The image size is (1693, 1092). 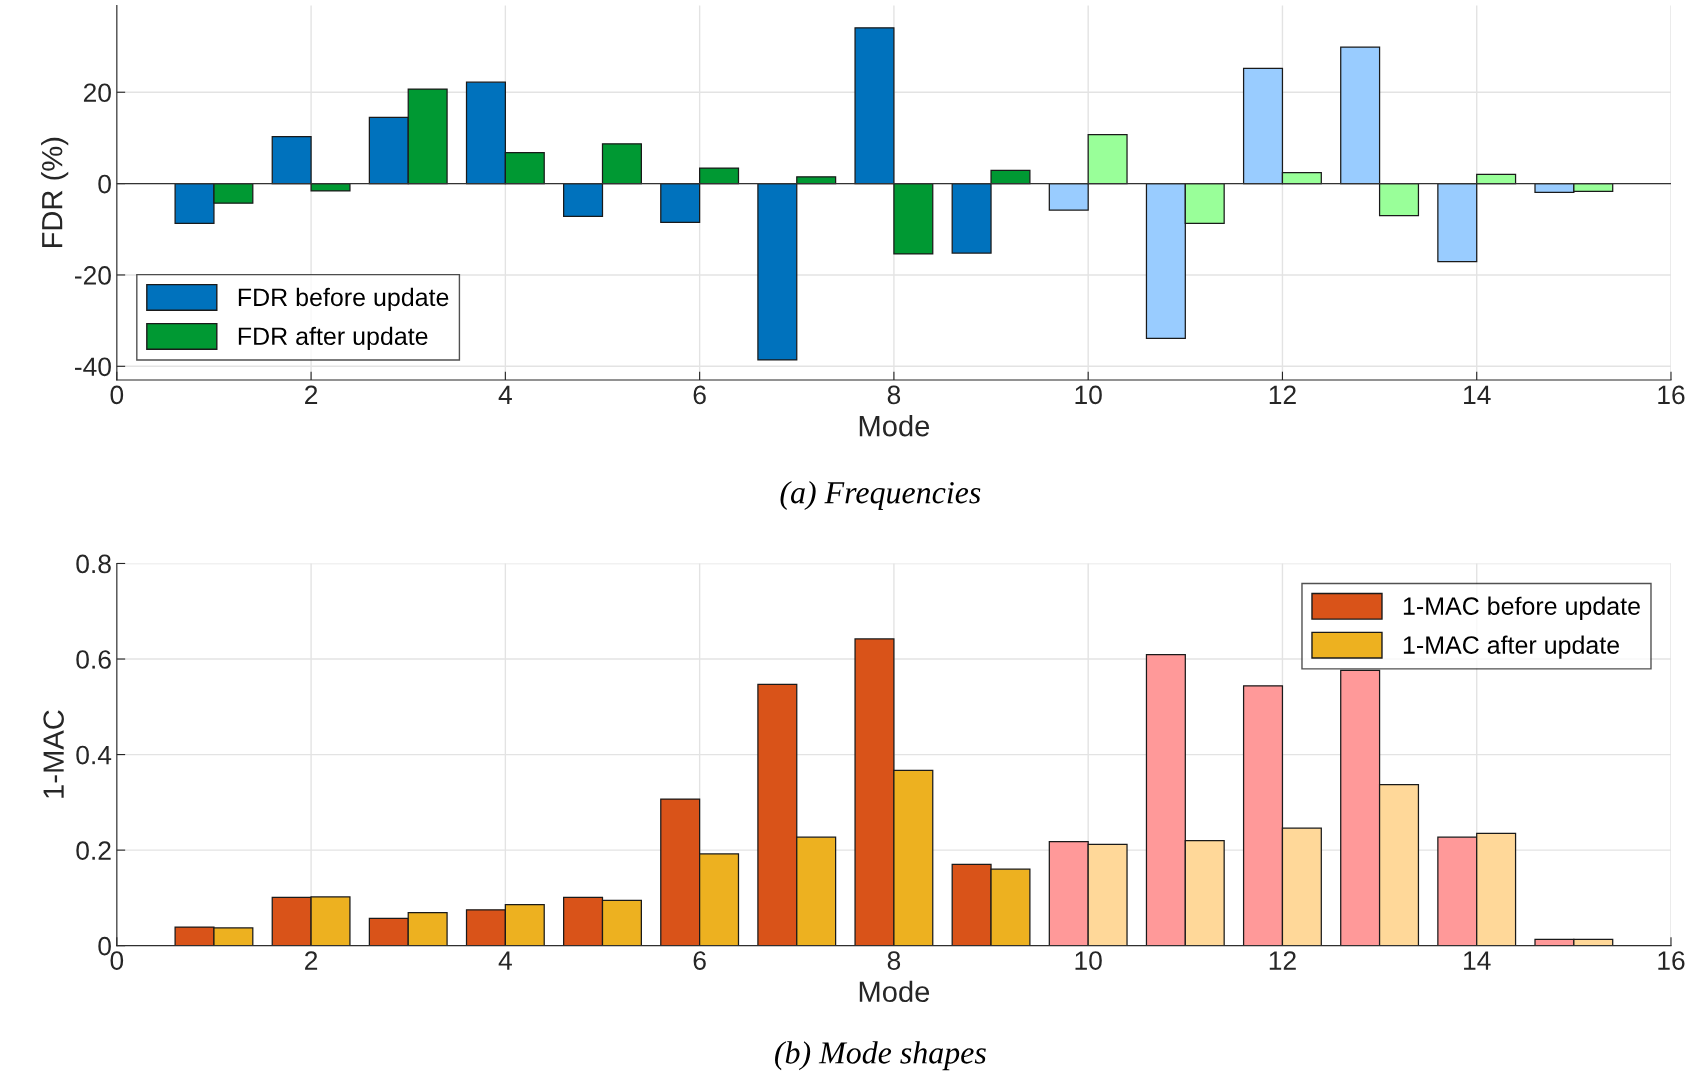 I want to click on y-tick-label: 0.4, so click(x=94, y=755).